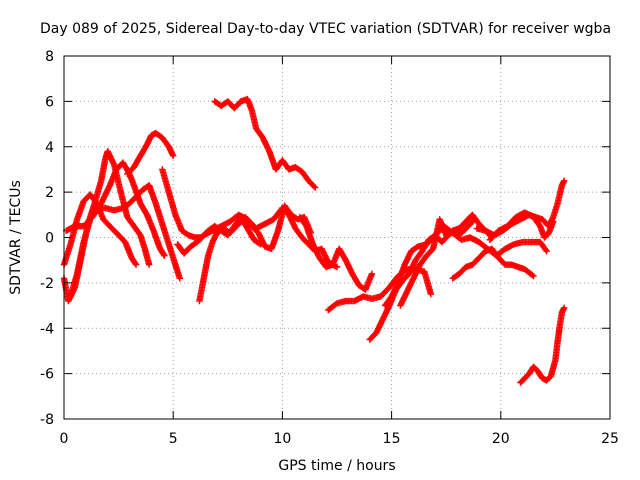 This screenshot has width=640, height=480. What do you see at coordinates (610, 439) in the screenshot?
I see `x-tick-label: 25` at bounding box center [610, 439].